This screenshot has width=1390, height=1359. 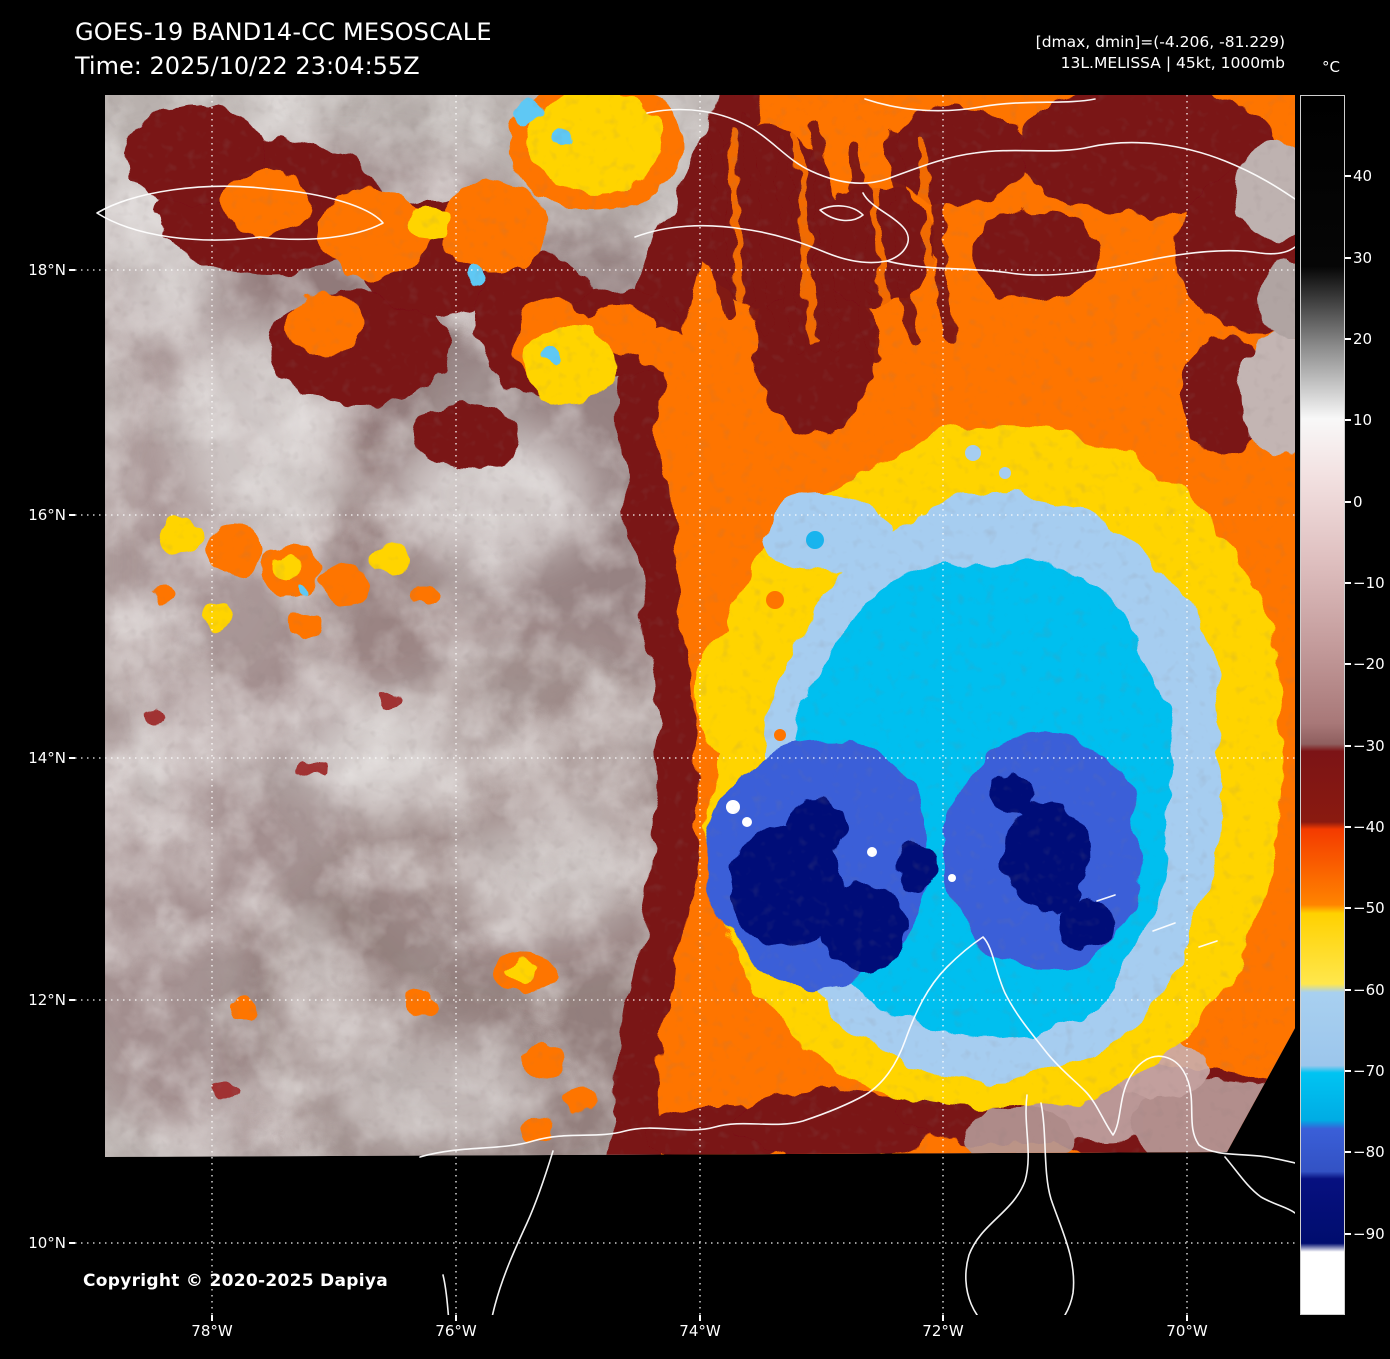 I want to click on lon-label-76w: 76°W, so click(x=456, y=1327).